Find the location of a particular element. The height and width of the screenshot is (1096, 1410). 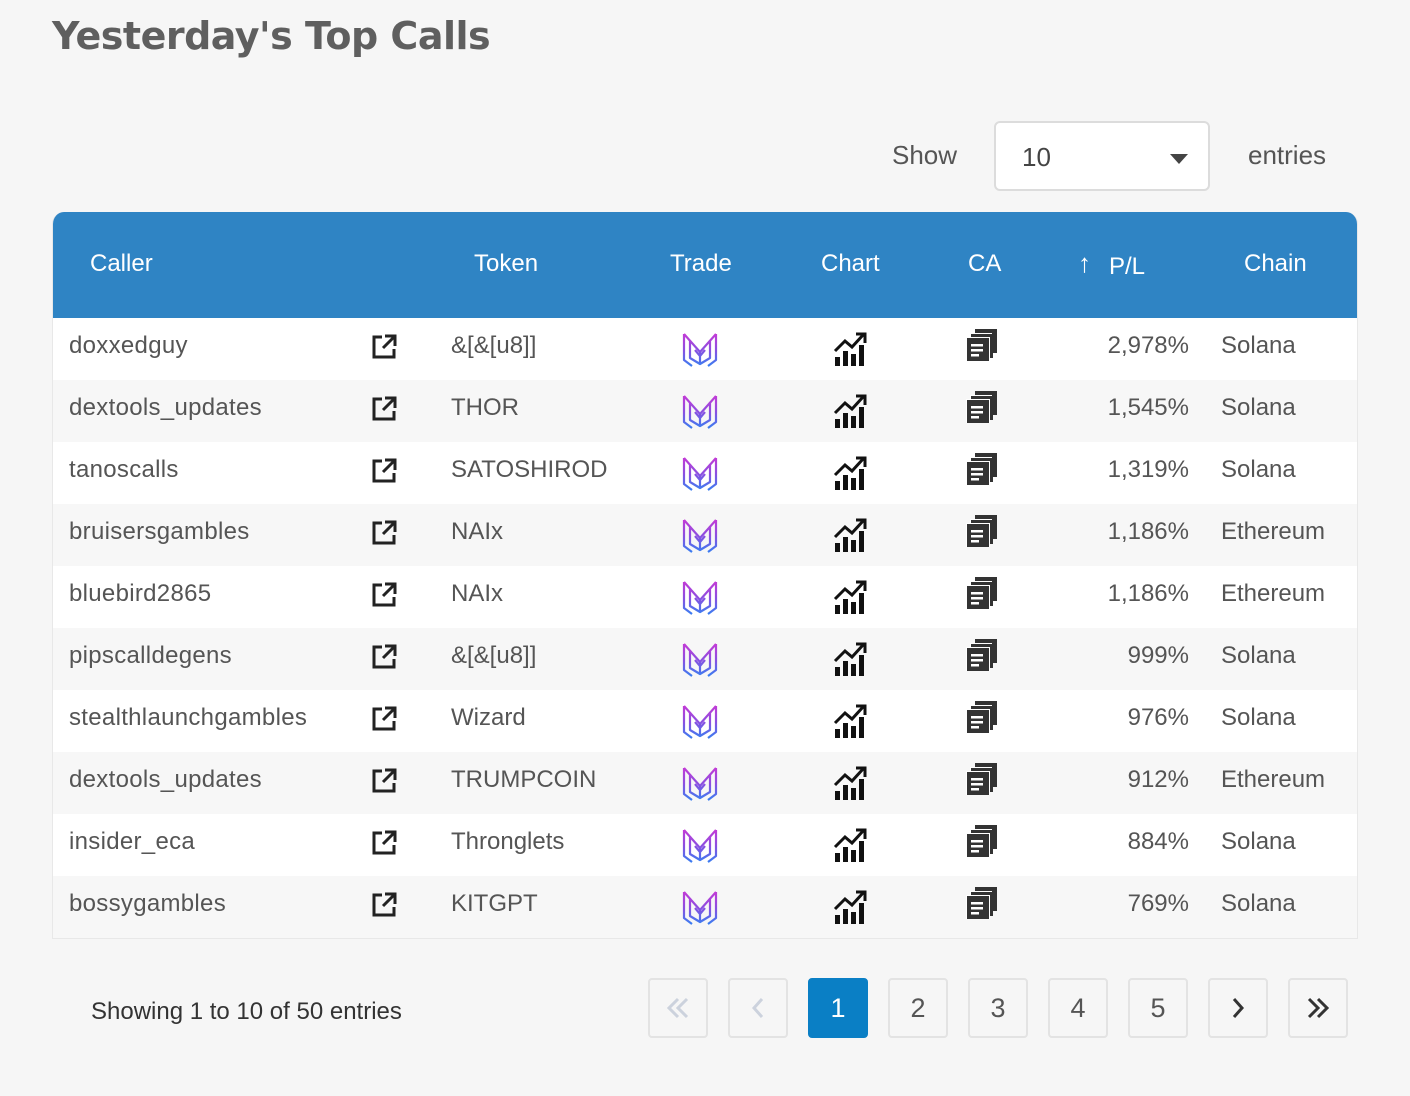

table-row: dextools_updates THOR 1,545% Solana is located at coordinates (705, 411).